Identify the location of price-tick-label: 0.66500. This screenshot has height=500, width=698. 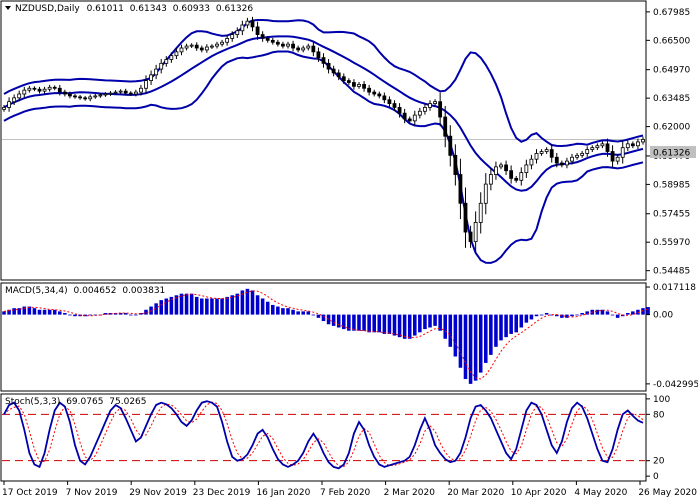
(671, 41).